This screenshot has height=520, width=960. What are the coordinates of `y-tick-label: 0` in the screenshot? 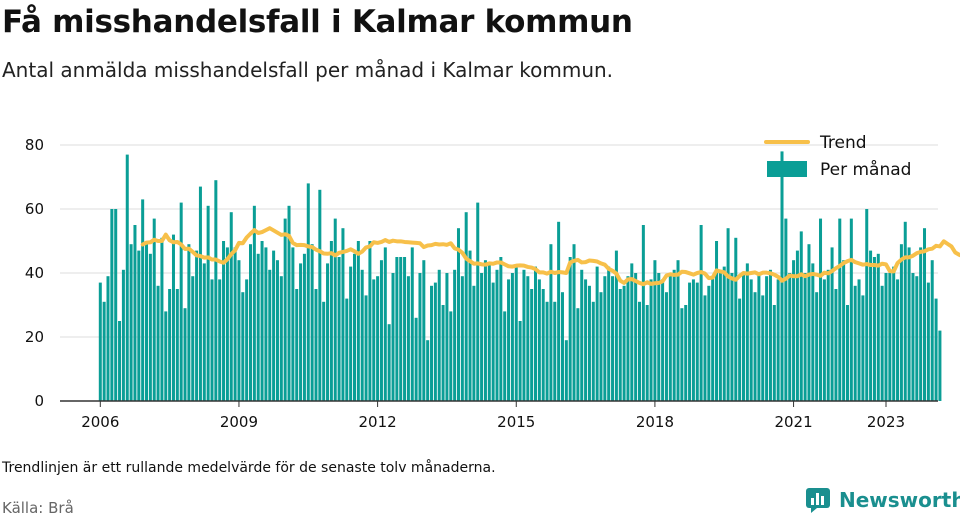 It's located at (39, 401).